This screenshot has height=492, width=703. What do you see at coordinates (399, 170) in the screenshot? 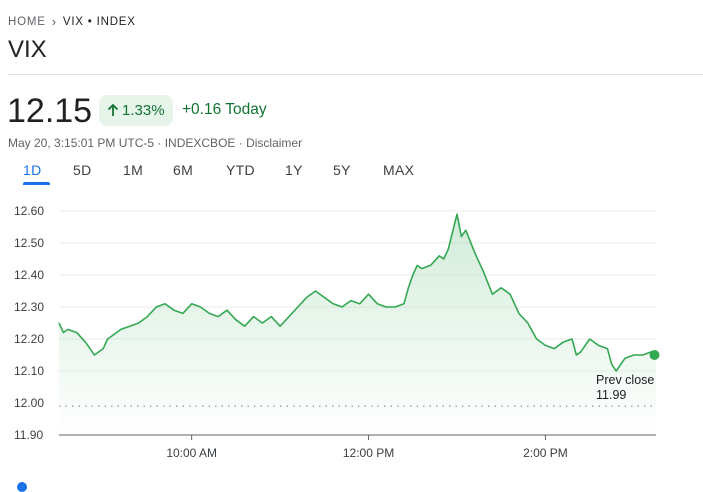
I see `tab-max: MAX` at bounding box center [399, 170].